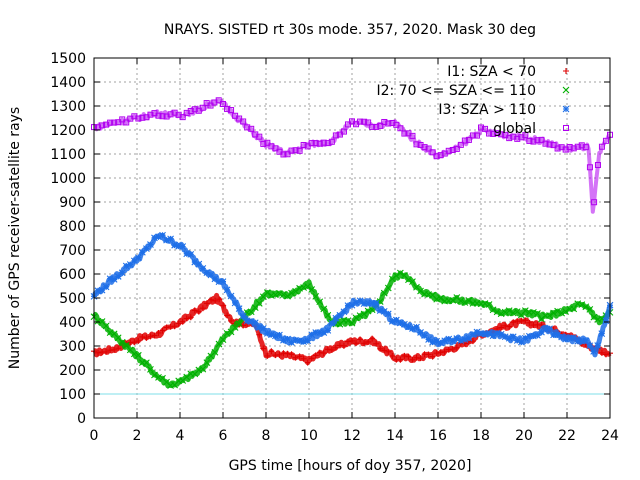  Describe the element at coordinates (610, 436) in the screenshot. I see `x-tick-label: 24` at that location.